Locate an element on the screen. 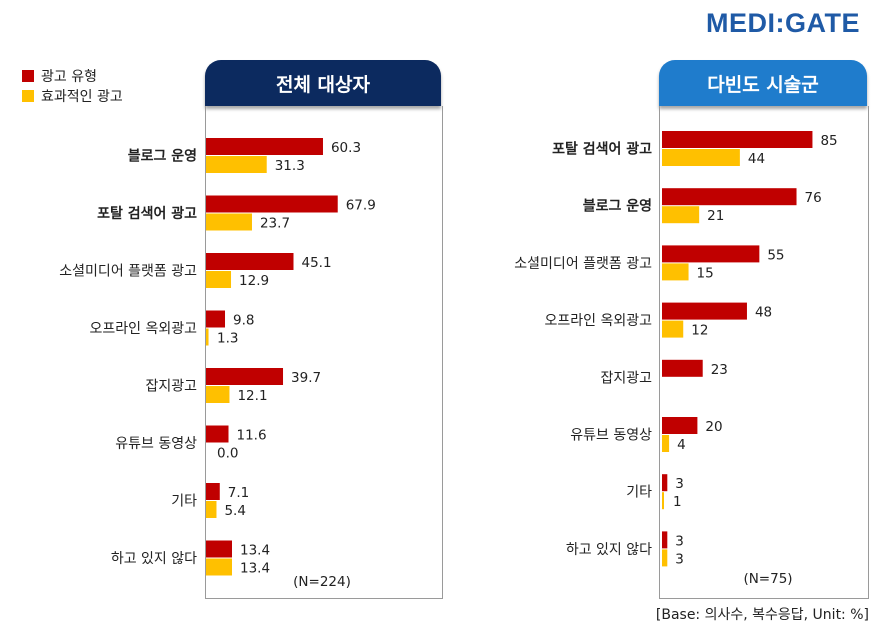 This screenshot has height=630, width=889. data-label: 15 is located at coordinates (705, 273).